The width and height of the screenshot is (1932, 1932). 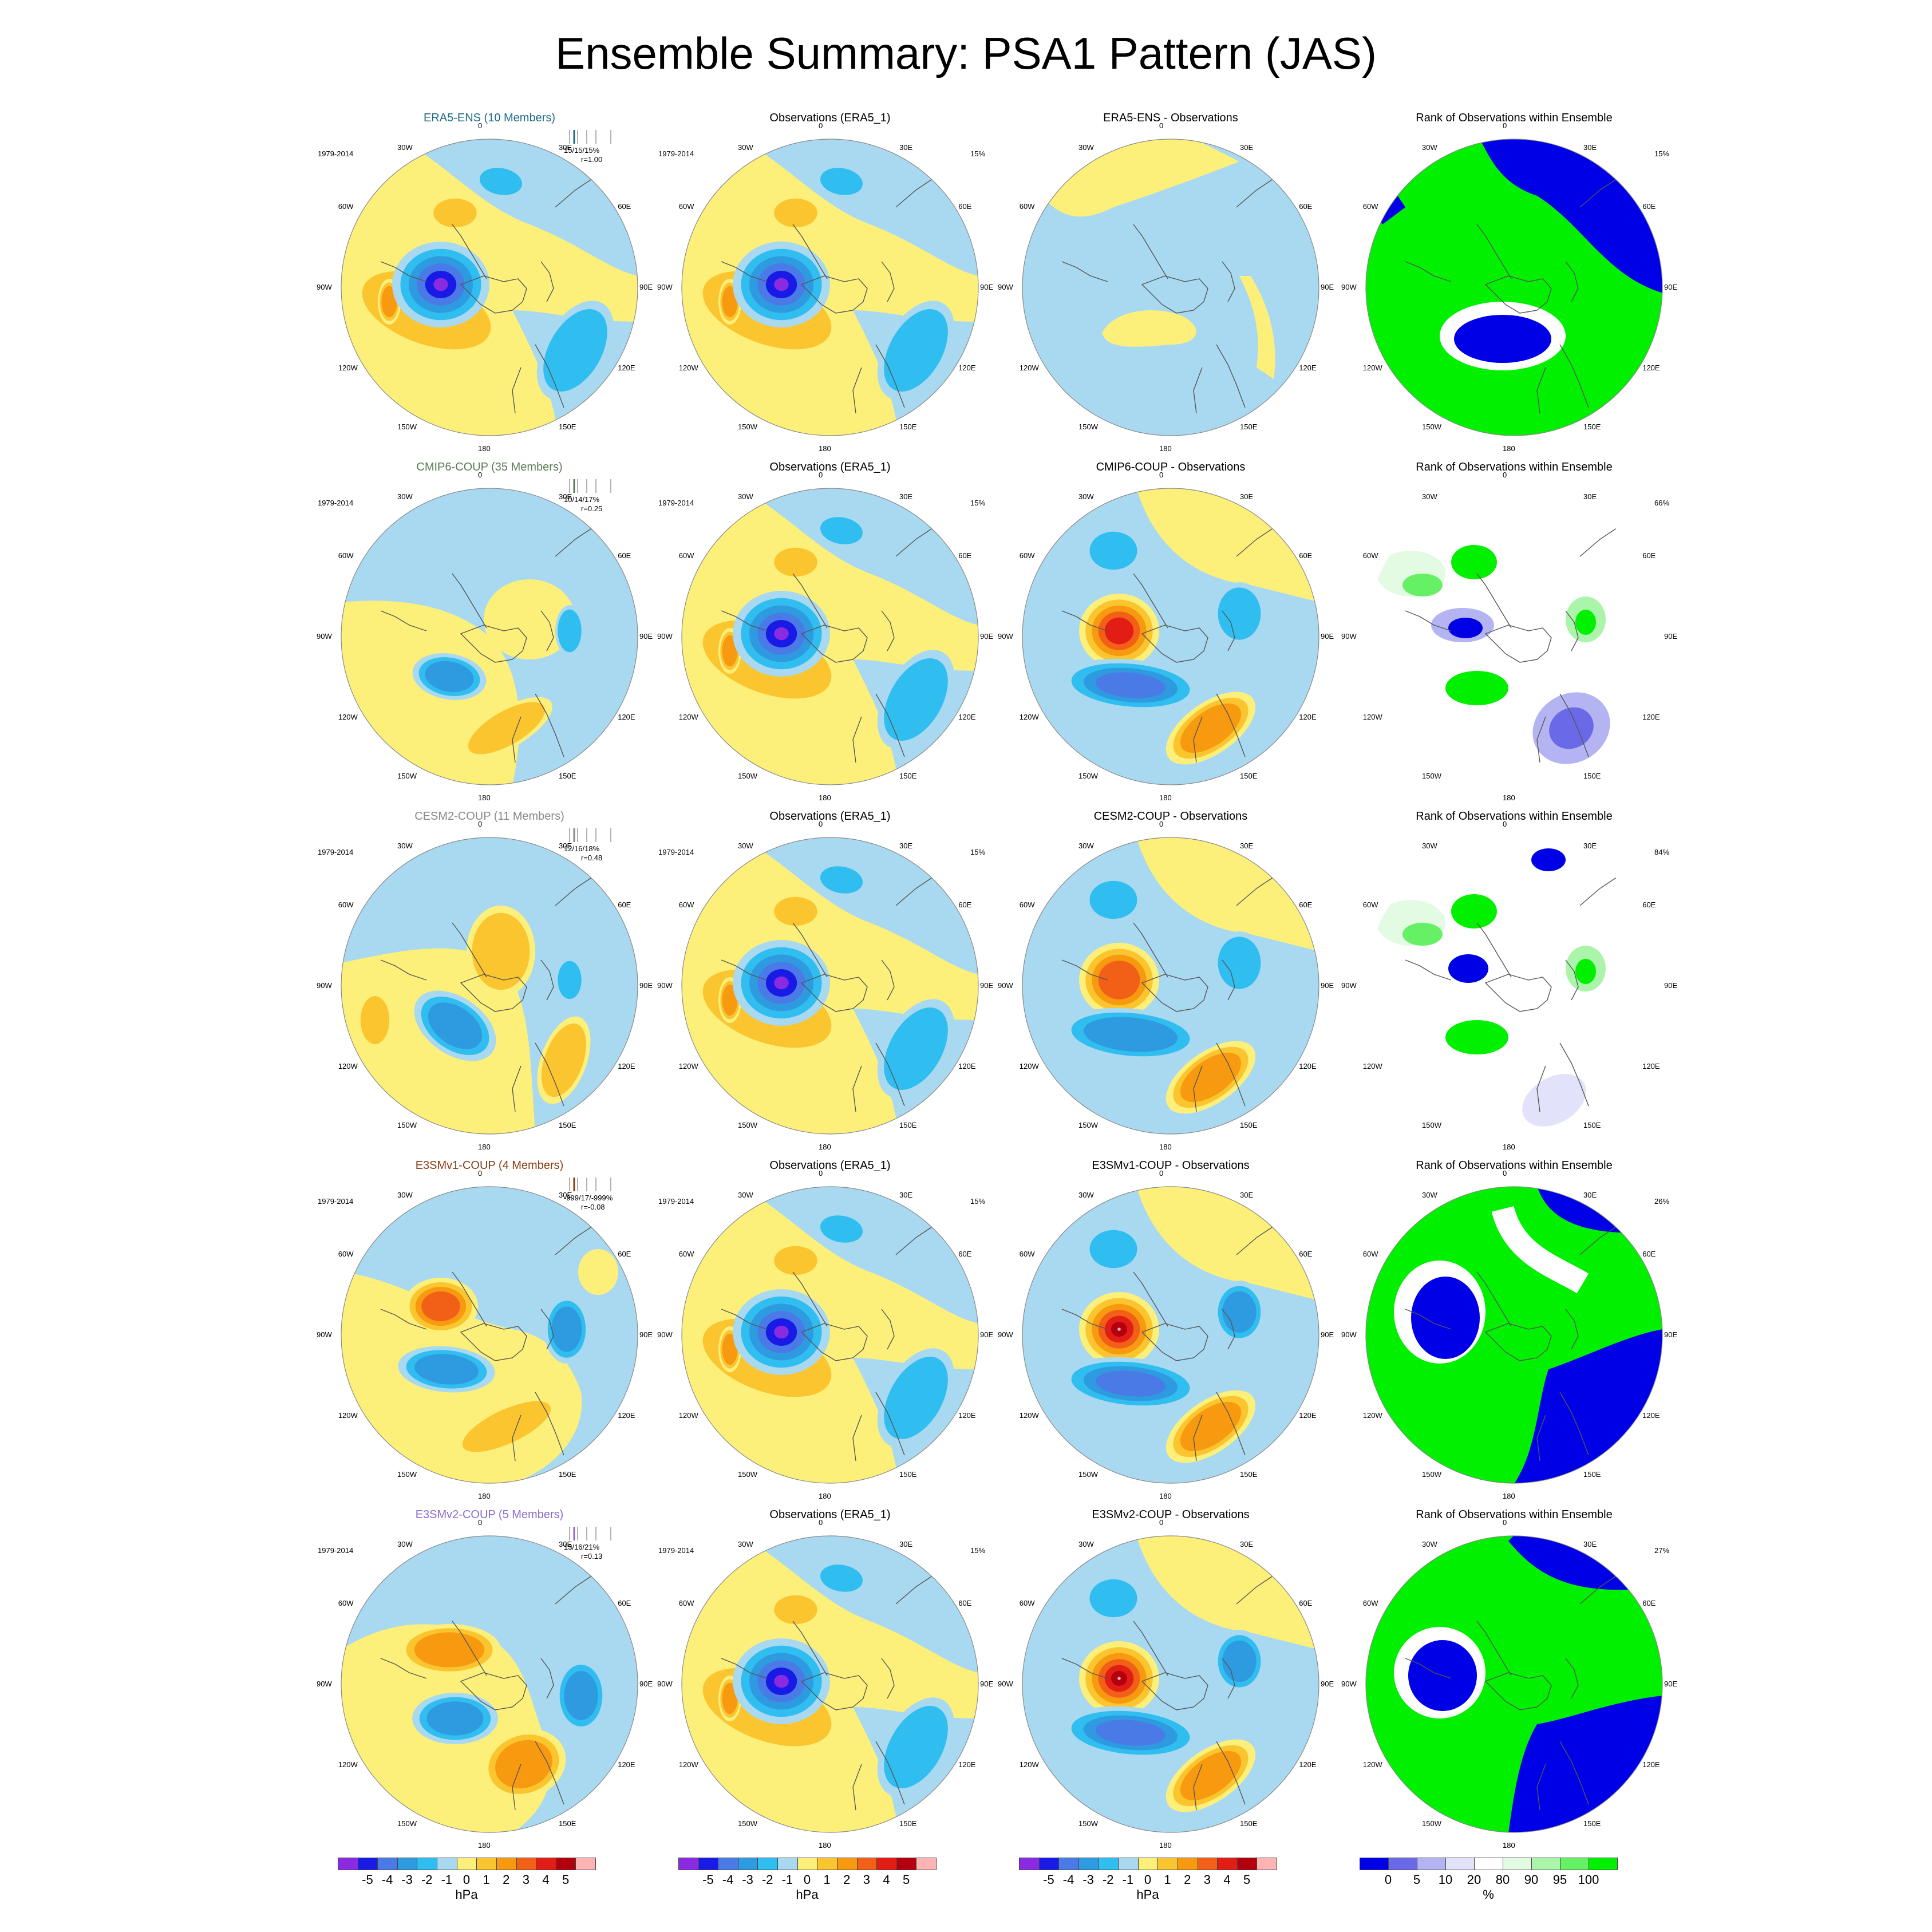 What do you see at coordinates (1170, 816) in the screenshot?
I see `panel-title: CESM2-COUP - Observations` at bounding box center [1170, 816].